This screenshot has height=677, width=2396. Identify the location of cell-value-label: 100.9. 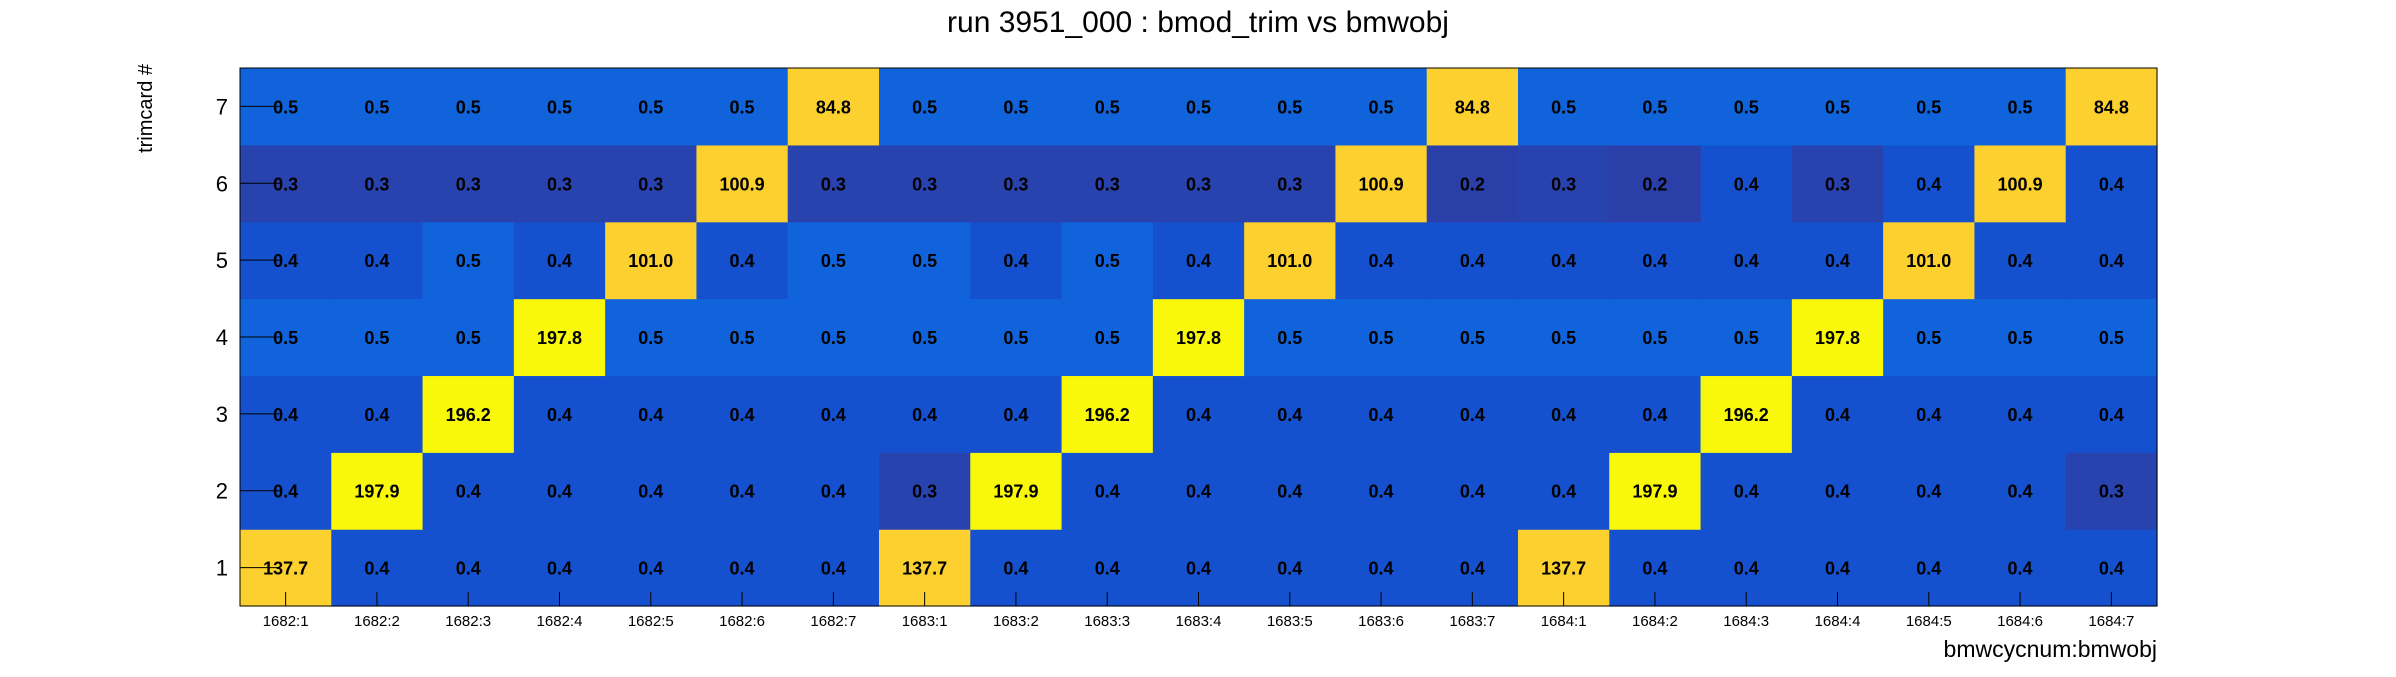
(742, 184).